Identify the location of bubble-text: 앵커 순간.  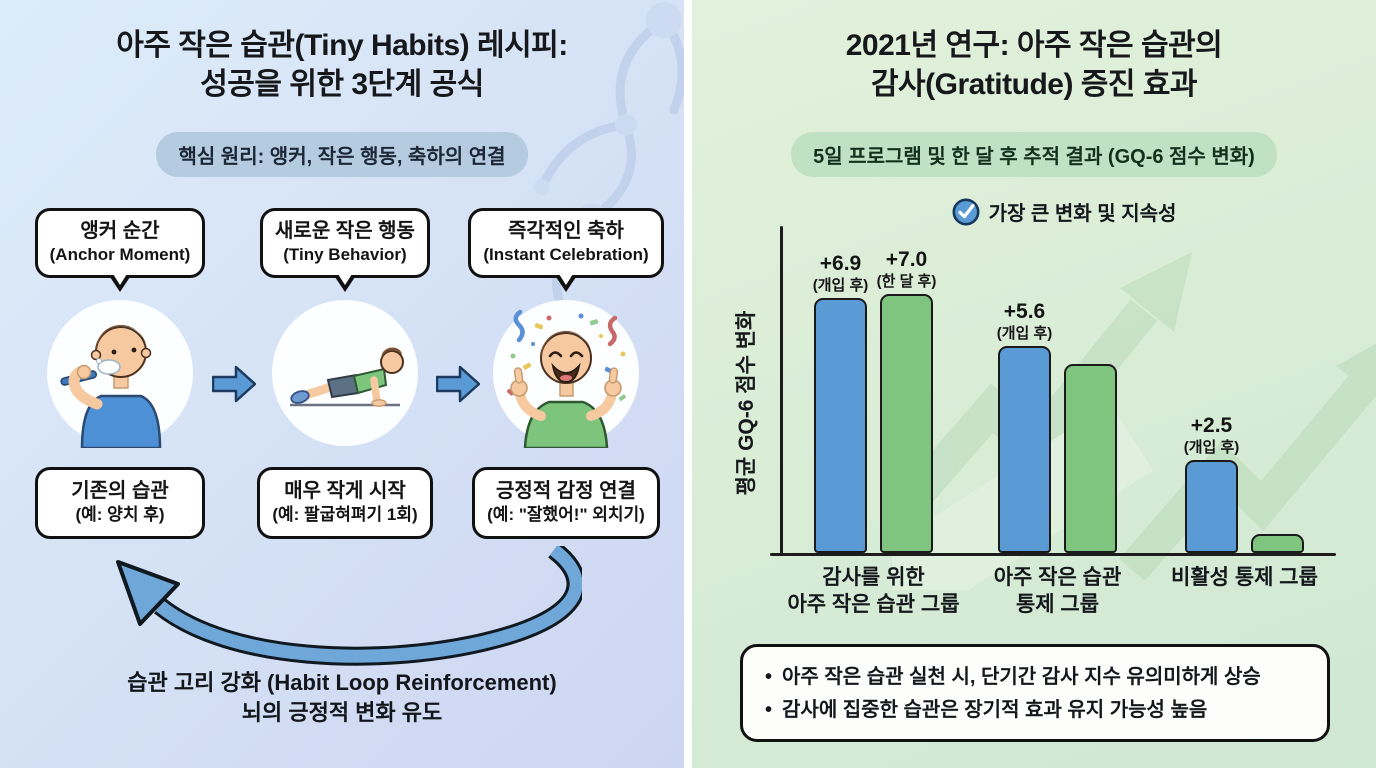
(120, 231).